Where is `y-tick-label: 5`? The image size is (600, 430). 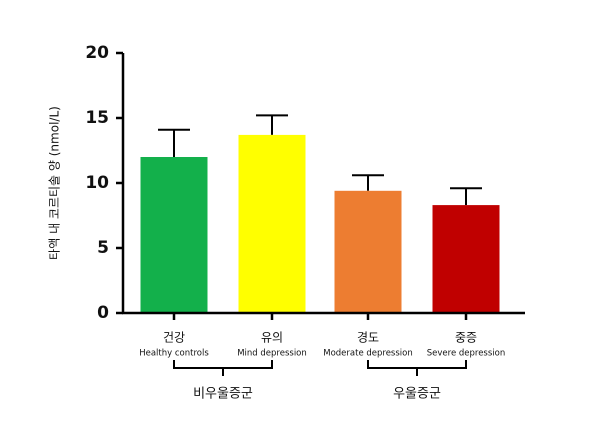 y-tick-label: 5 is located at coordinates (103, 248).